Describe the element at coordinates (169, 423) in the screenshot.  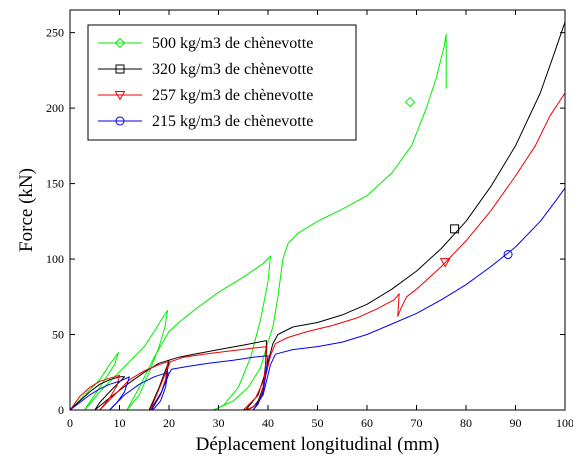
I see `x-tick-label: 20` at that location.